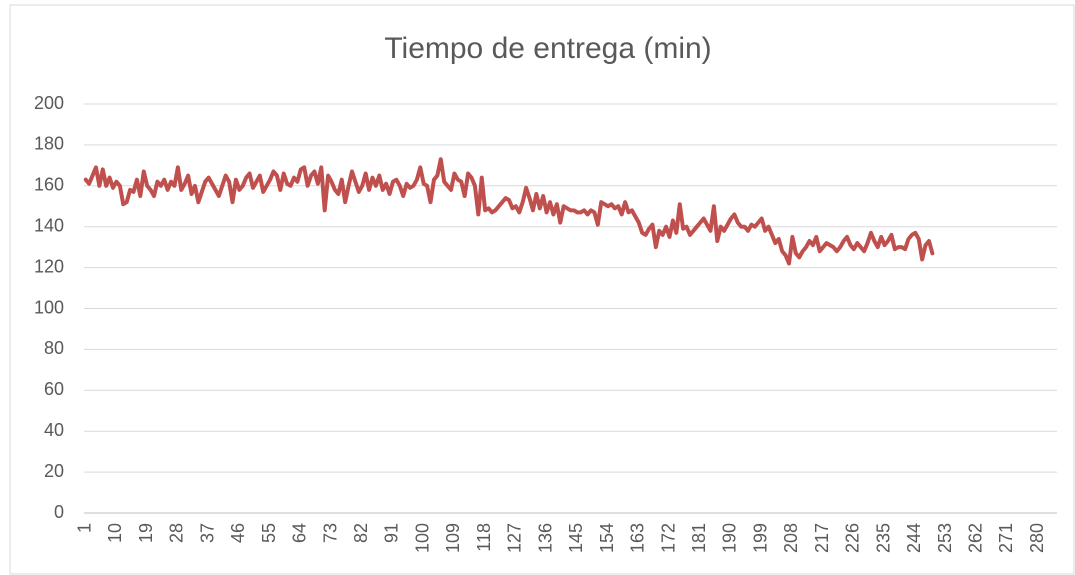 This screenshot has width=1075, height=575. Describe the element at coordinates (177, 533) in the screenshot. I see `x-tick-label: 28` at that location.